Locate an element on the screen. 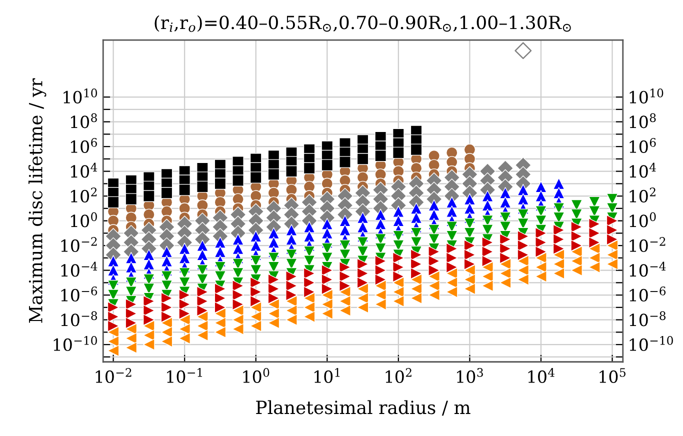 The image size is (683, 436). text: 10$^{−10}$ is located at coordinates (651, 344).